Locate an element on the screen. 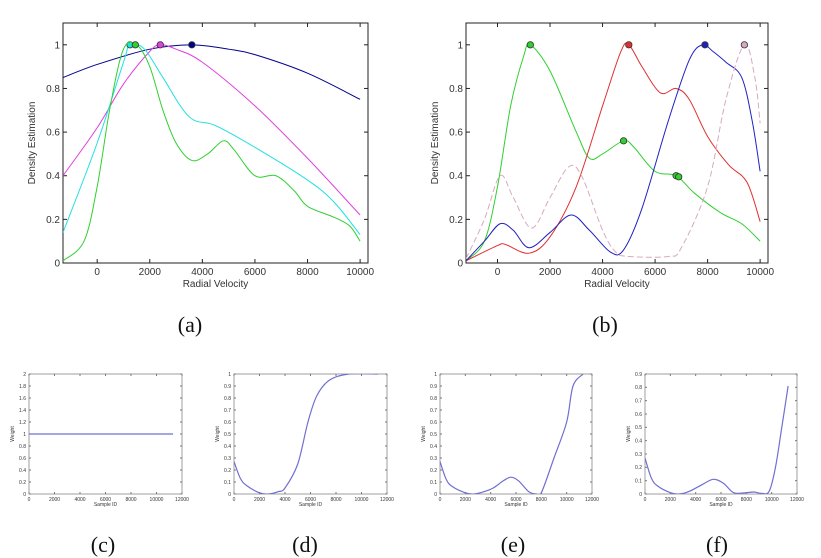 This screenshot has height=558, width=821. axes-box is located at coordinates (310, 434).